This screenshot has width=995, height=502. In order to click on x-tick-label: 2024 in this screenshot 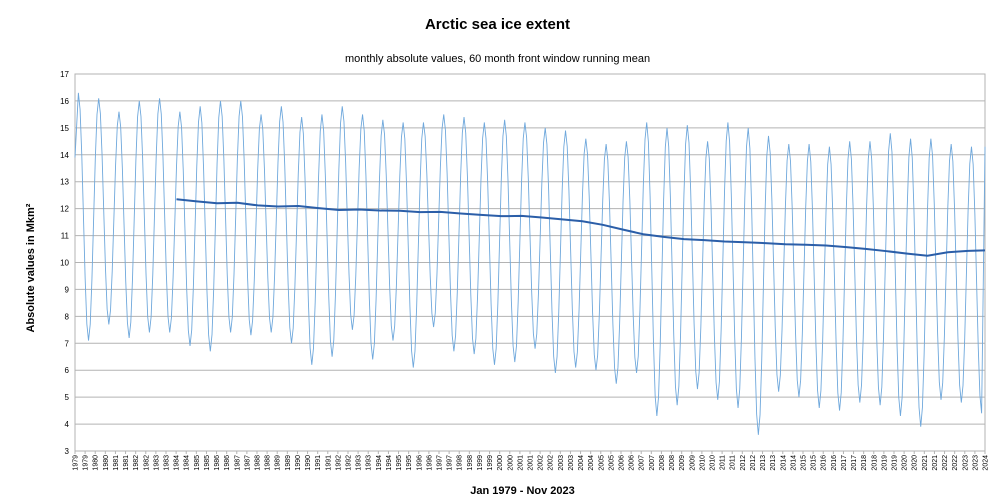, I will do `click(986, 463)`.